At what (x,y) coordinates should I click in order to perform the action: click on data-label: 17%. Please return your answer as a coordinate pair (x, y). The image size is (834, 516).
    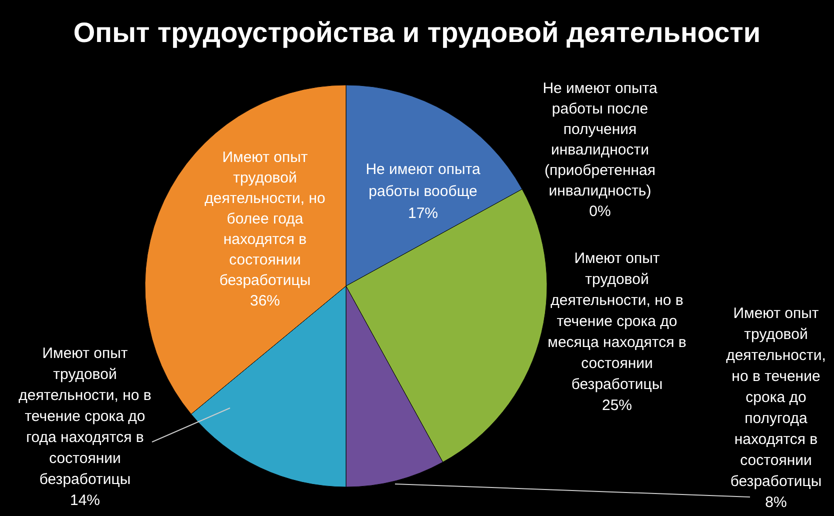
    Looking at the image, I should click on (423, 213).